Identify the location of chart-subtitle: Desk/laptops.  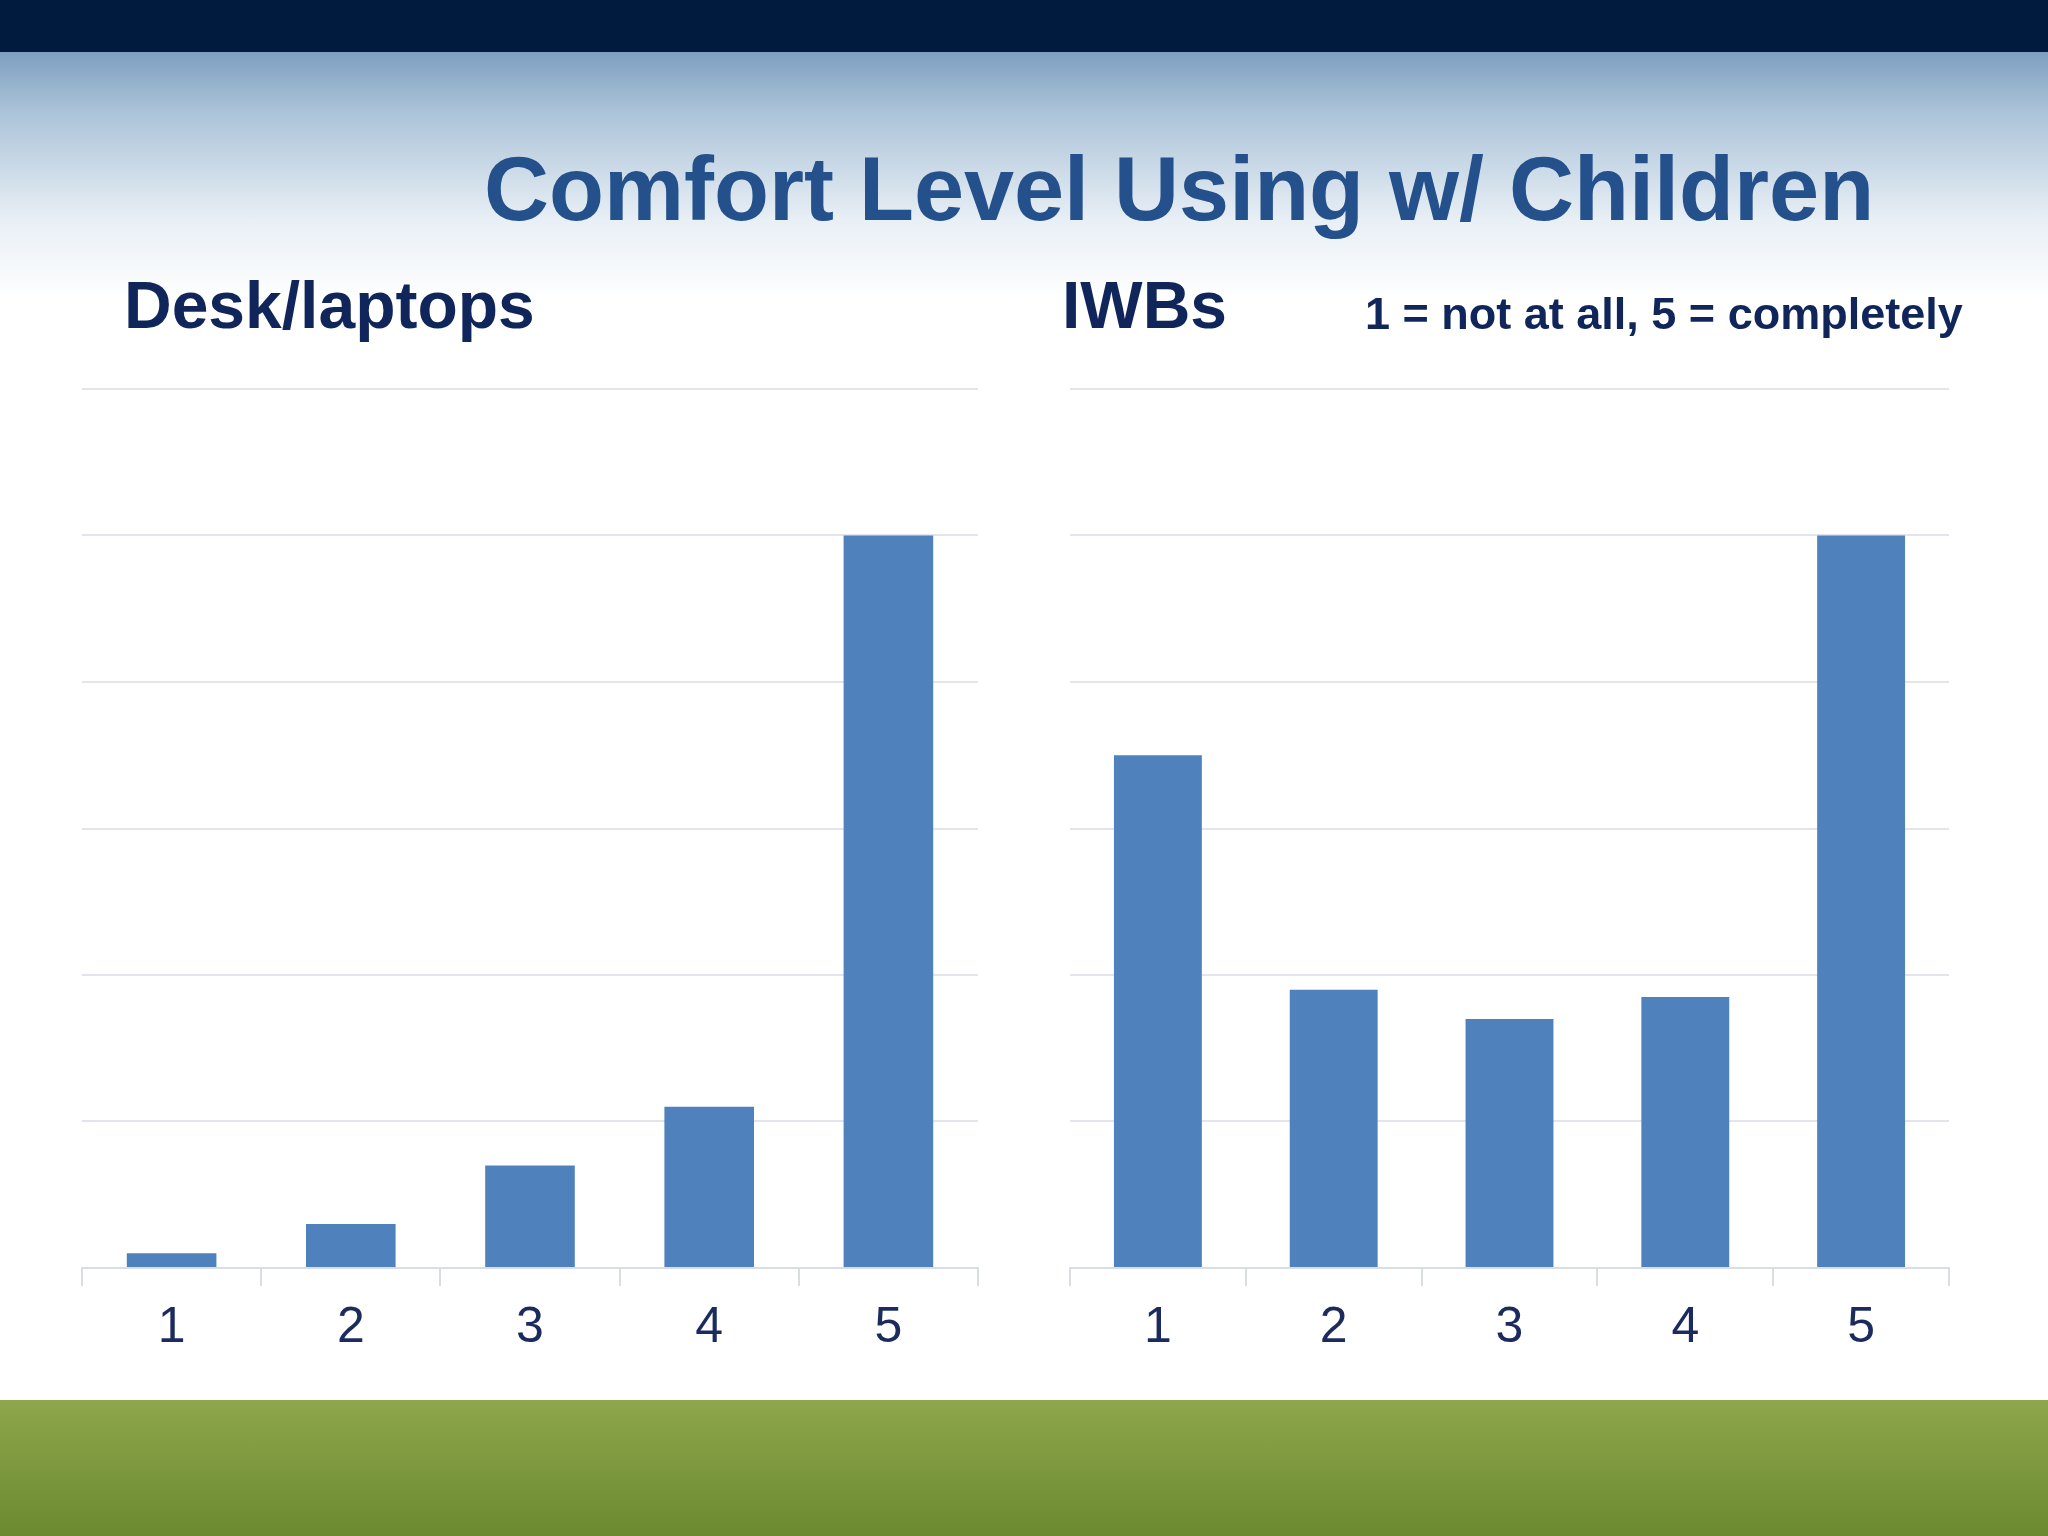
(329, 306).